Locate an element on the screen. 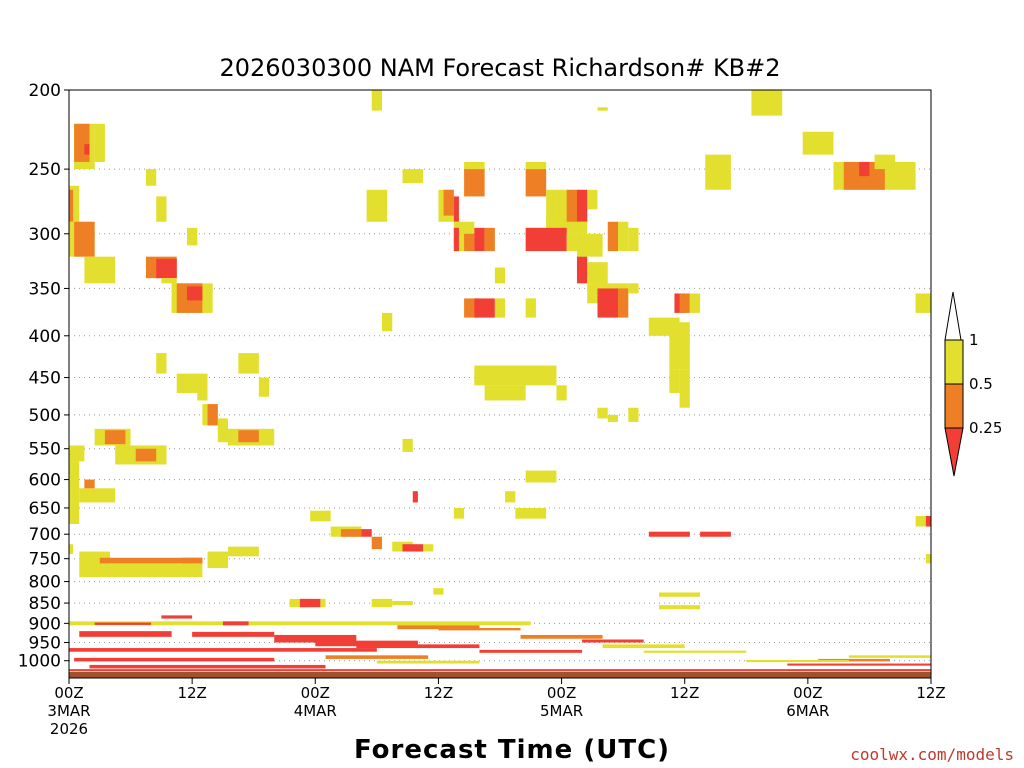  x-tick-label: 4MAR is located at coordinates (315, 711).